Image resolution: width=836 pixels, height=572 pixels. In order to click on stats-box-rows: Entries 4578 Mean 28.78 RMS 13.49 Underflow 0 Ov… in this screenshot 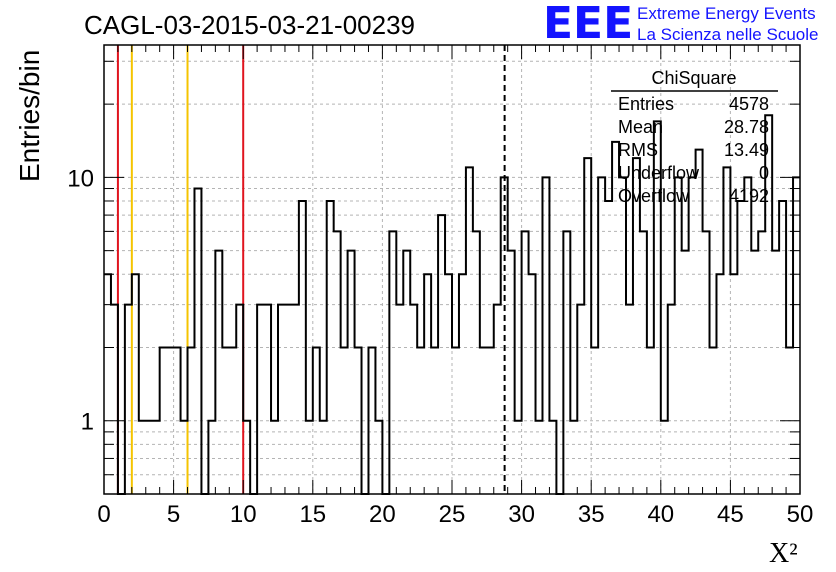, I will do `click(693, 150)`.